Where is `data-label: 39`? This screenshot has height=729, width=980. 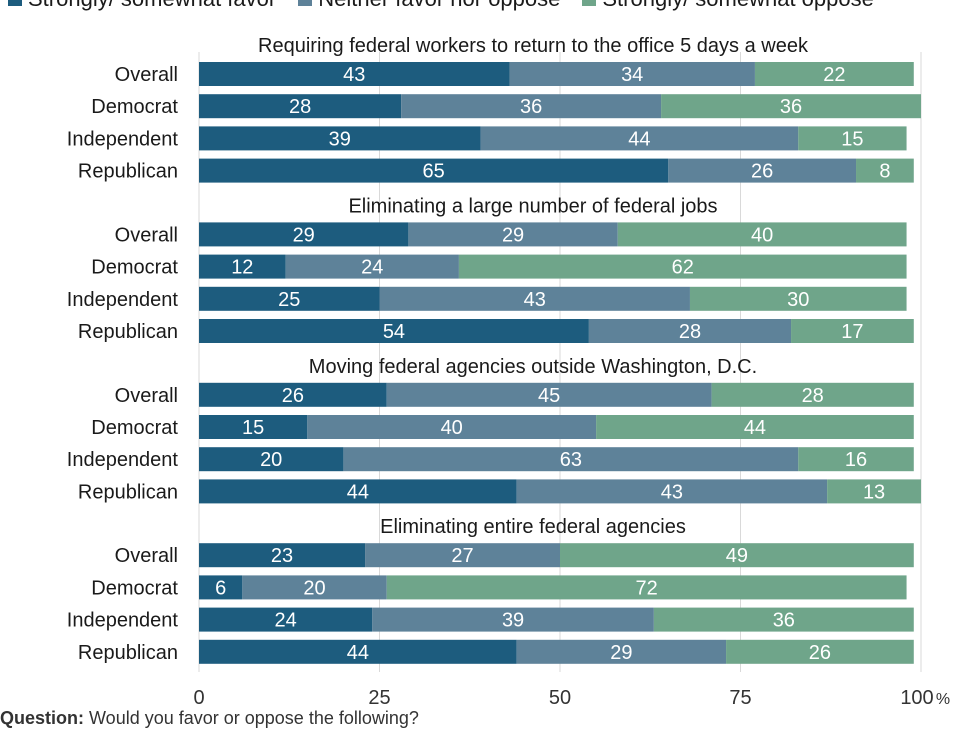
data-label: 39 is located at coordinates (340, 139).